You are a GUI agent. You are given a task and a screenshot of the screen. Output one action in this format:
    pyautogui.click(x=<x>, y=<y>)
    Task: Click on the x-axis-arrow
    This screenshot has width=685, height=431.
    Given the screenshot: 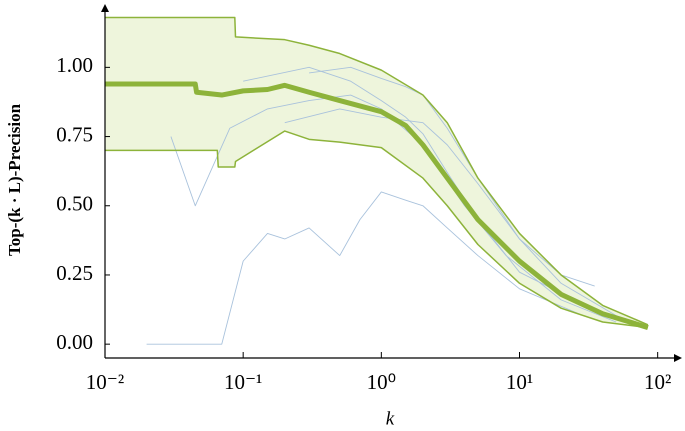 What is the action you would take?
    pyautogui.click(x=678, y=358)
    